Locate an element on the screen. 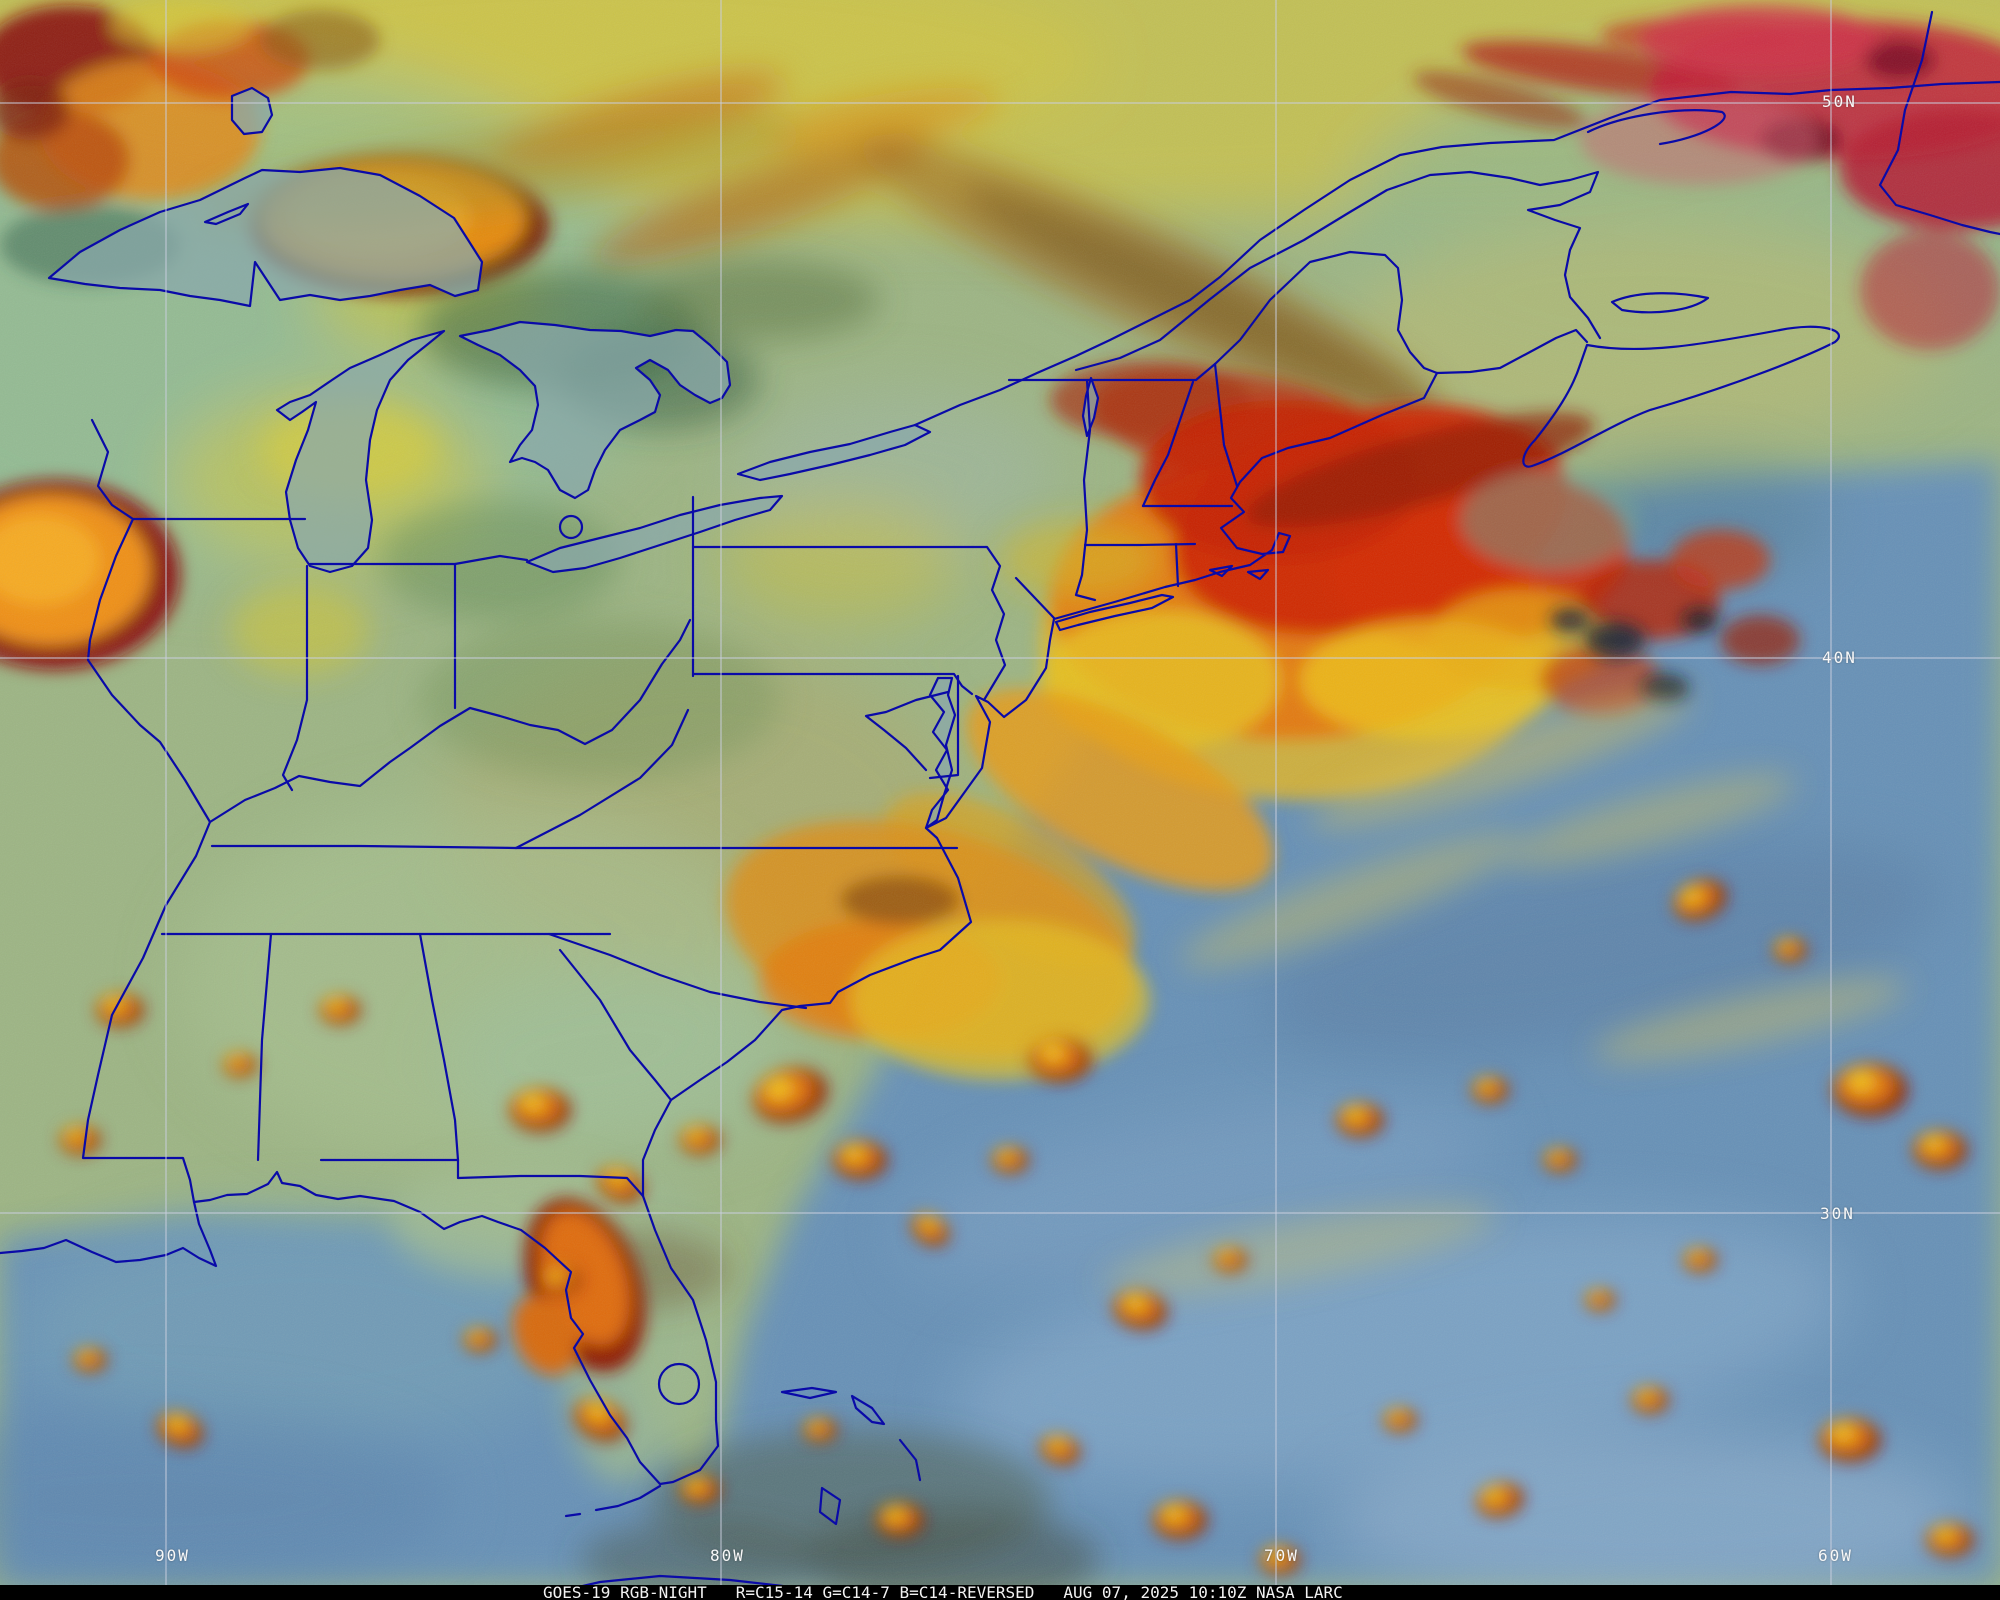 This screenshot has height=1600, width=2000. long-island is located at coordinates (1114, 612).